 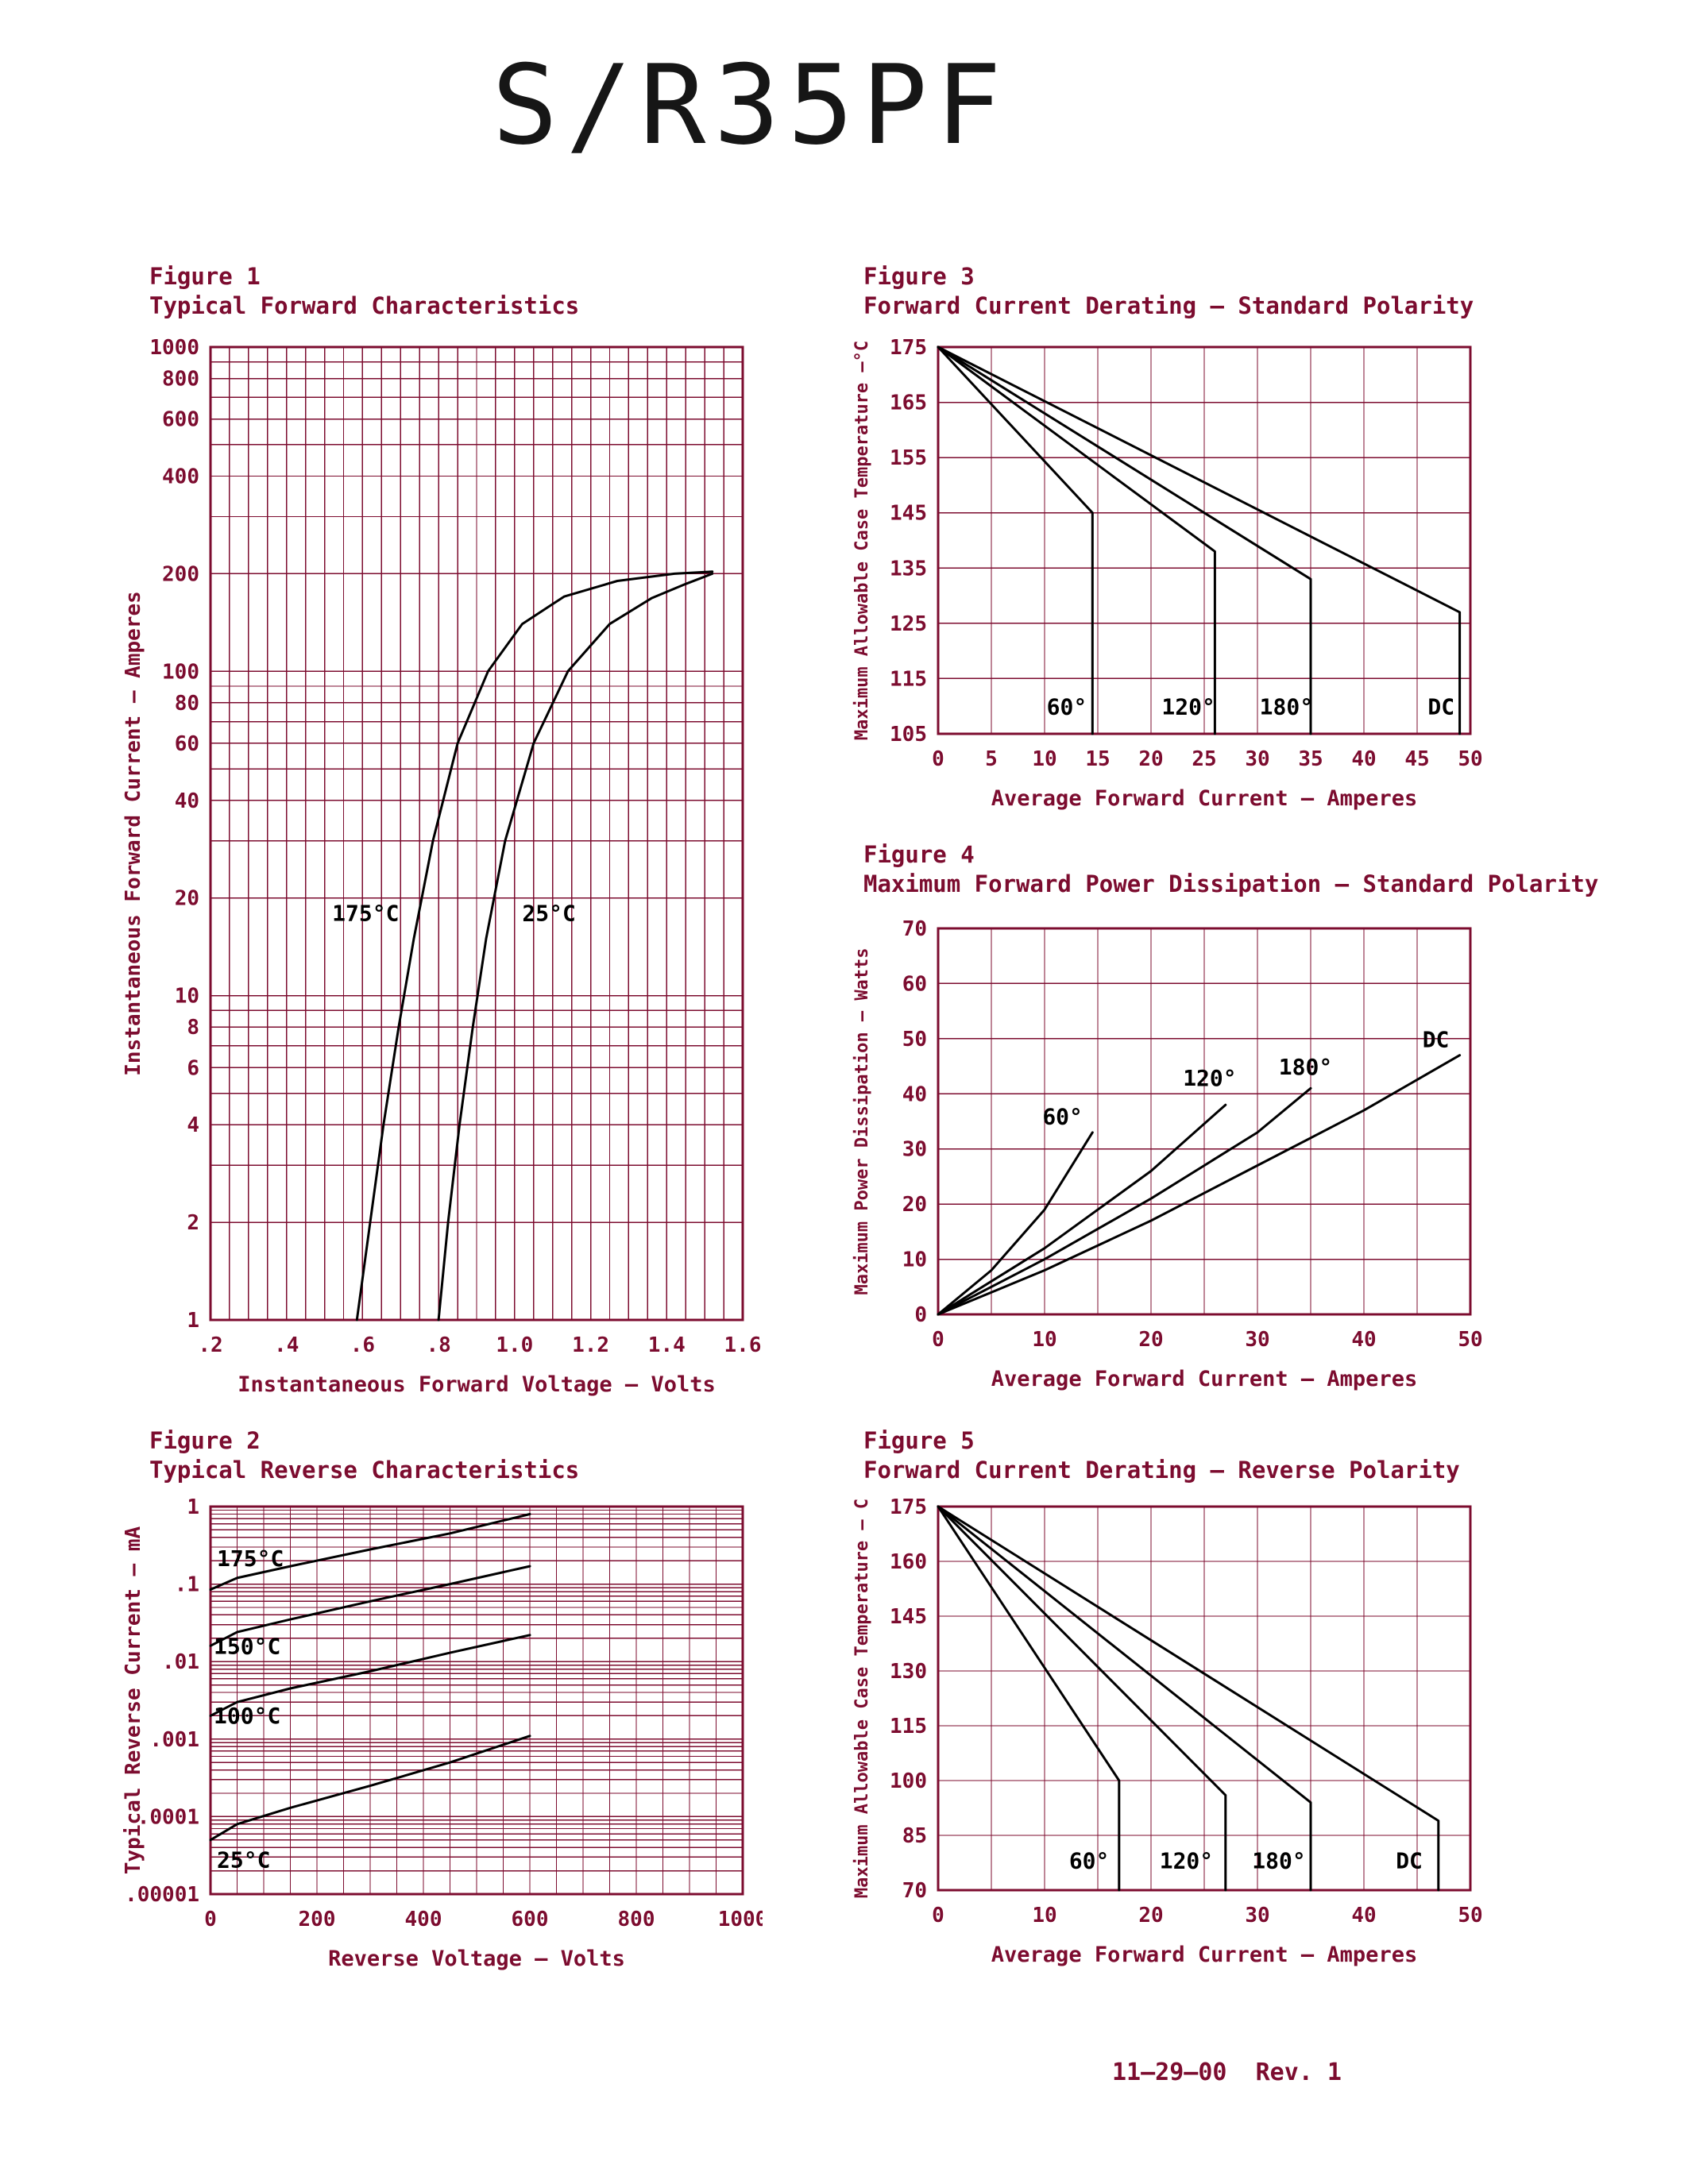 What do you see at coordinates (193, 1028) in the screenshot?
I see `svg-text: 8` at bounding box center [193, 1028].